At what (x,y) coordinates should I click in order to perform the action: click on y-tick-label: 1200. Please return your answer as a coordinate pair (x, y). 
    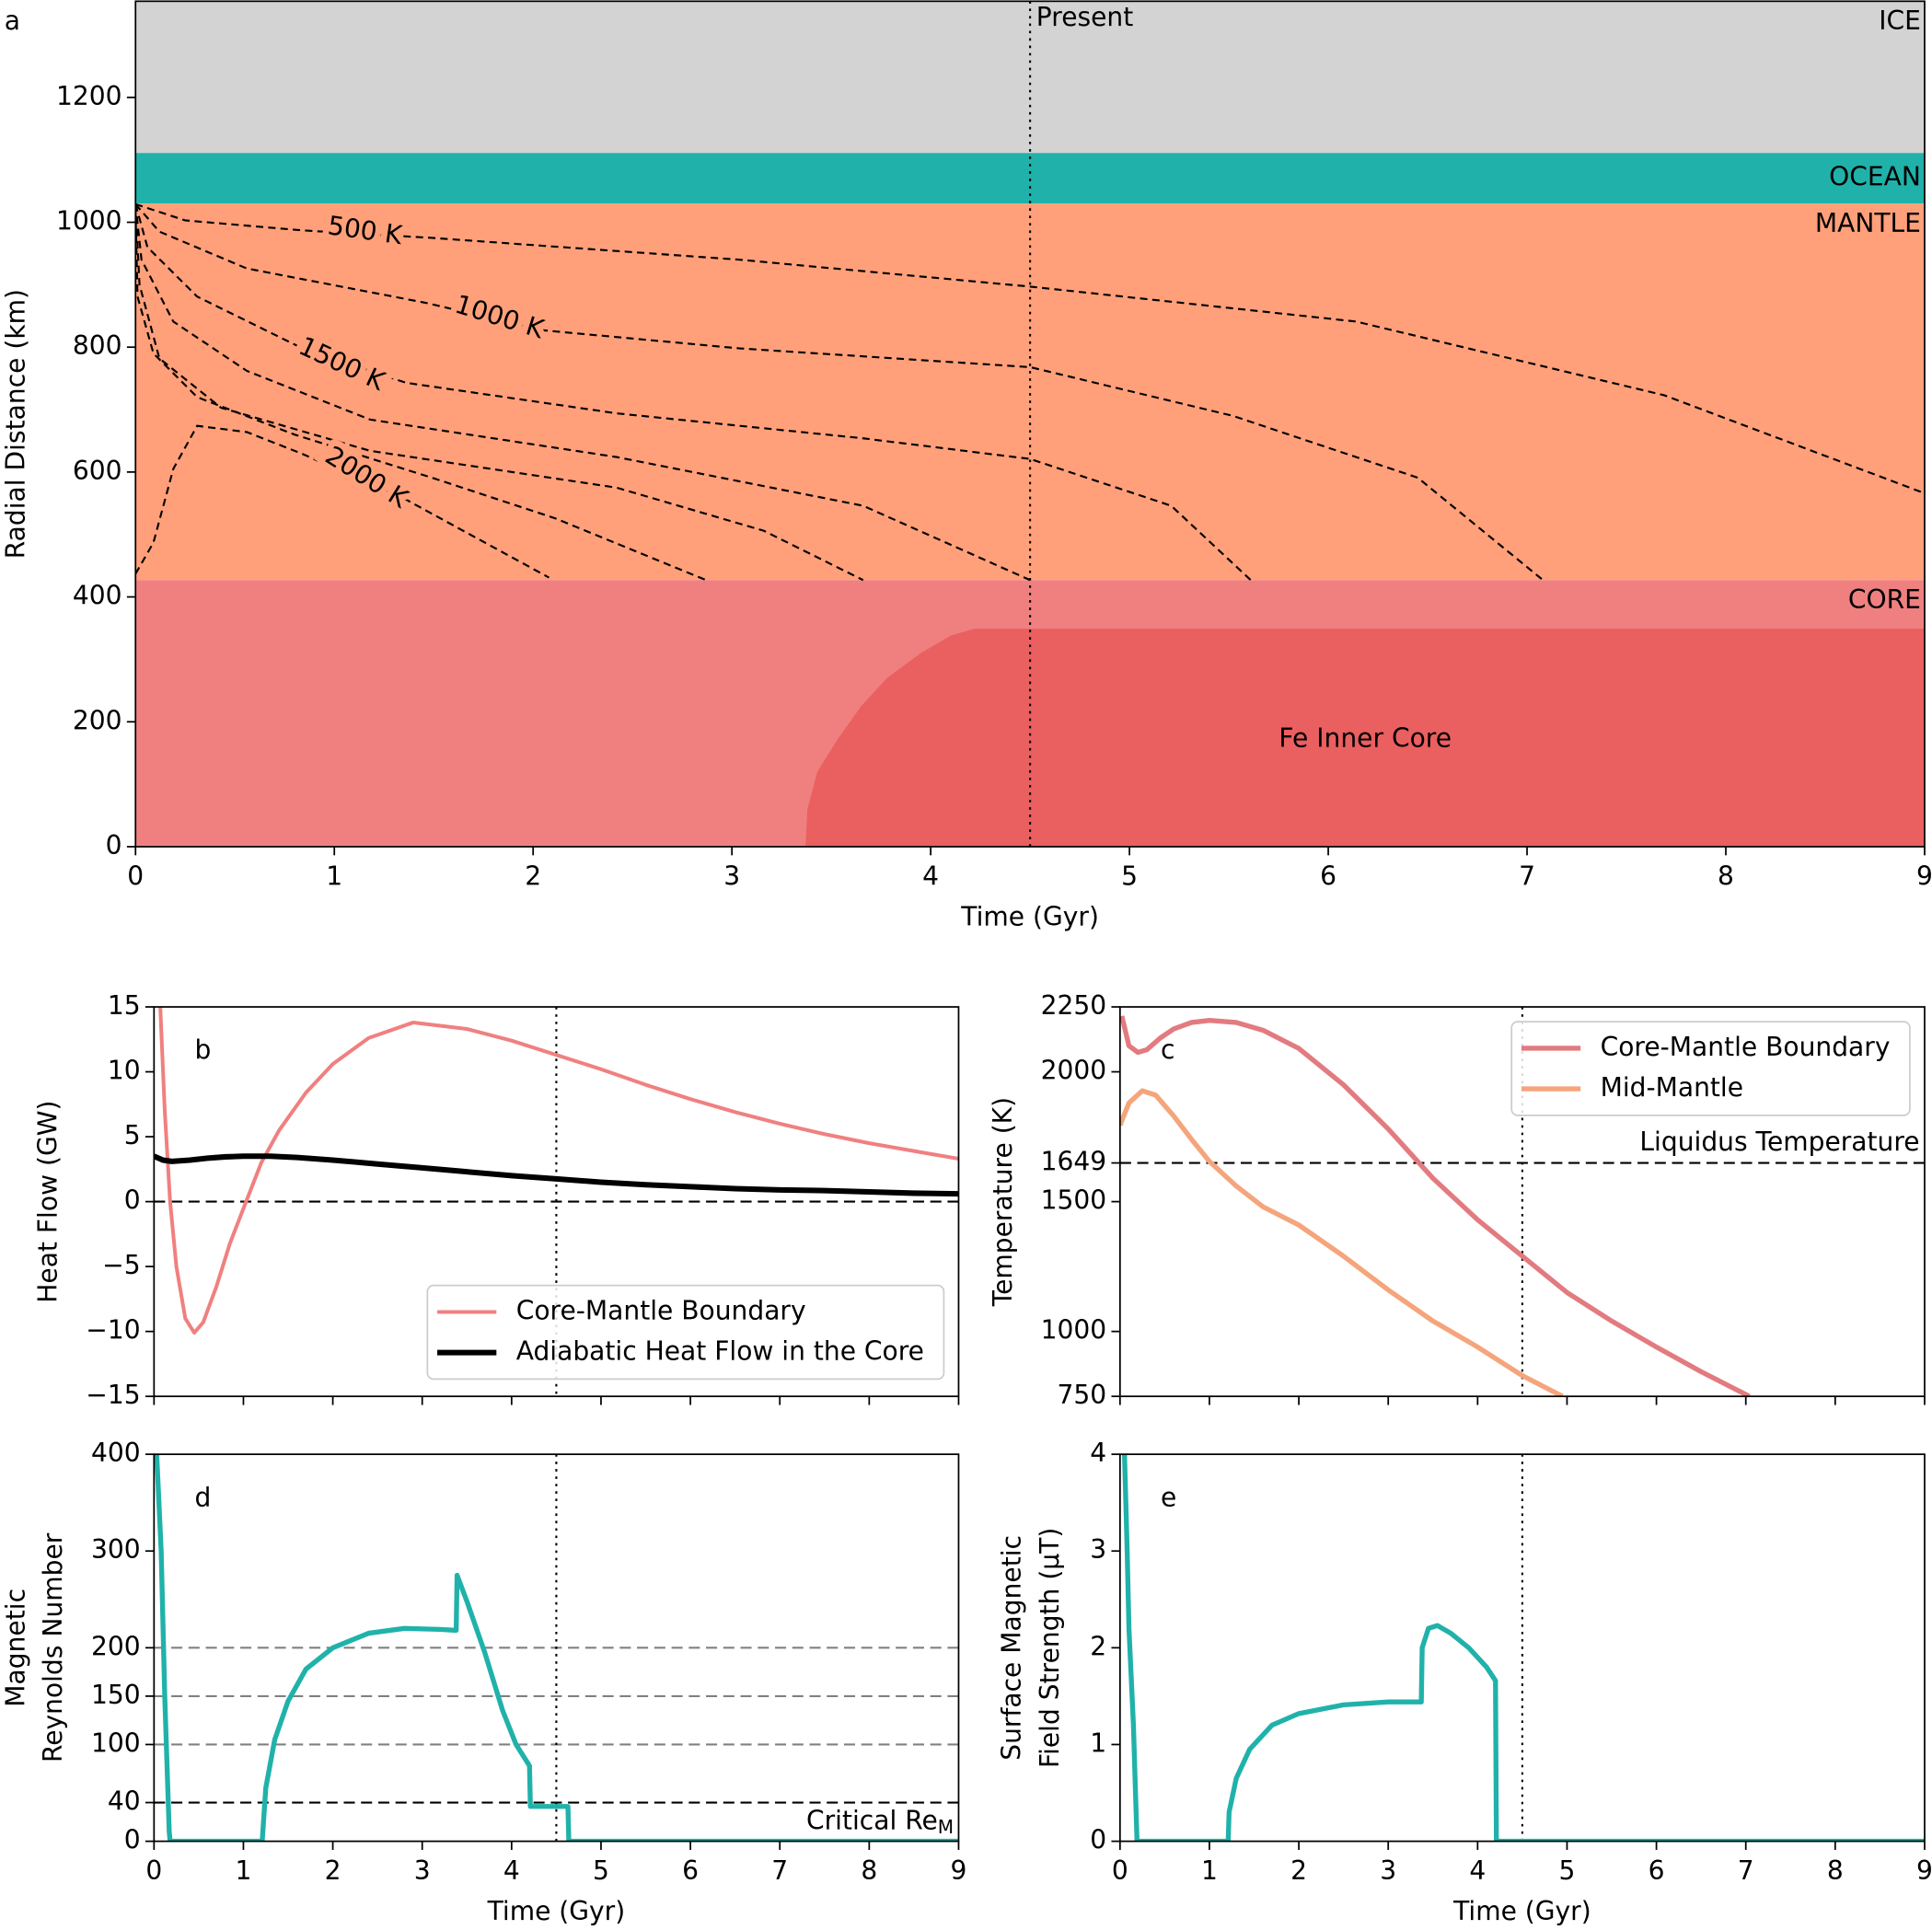
    Looking at the image, I should click on (89, 96).